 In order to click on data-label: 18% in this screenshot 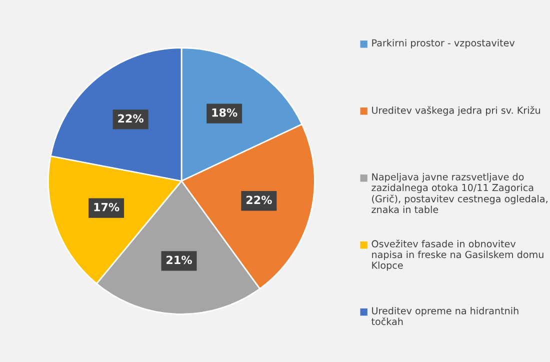, I will do `click(225, 112)`.